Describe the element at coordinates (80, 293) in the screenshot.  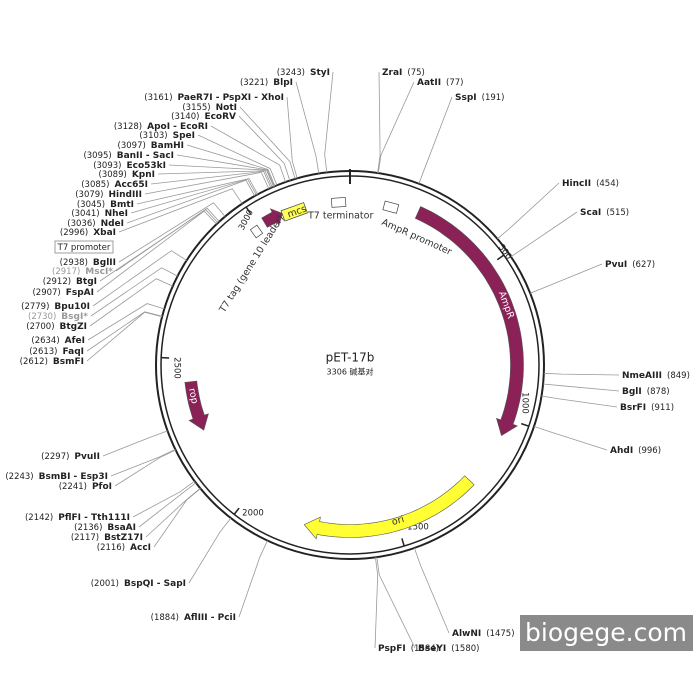
I see `site-name: FspAI` at that location.